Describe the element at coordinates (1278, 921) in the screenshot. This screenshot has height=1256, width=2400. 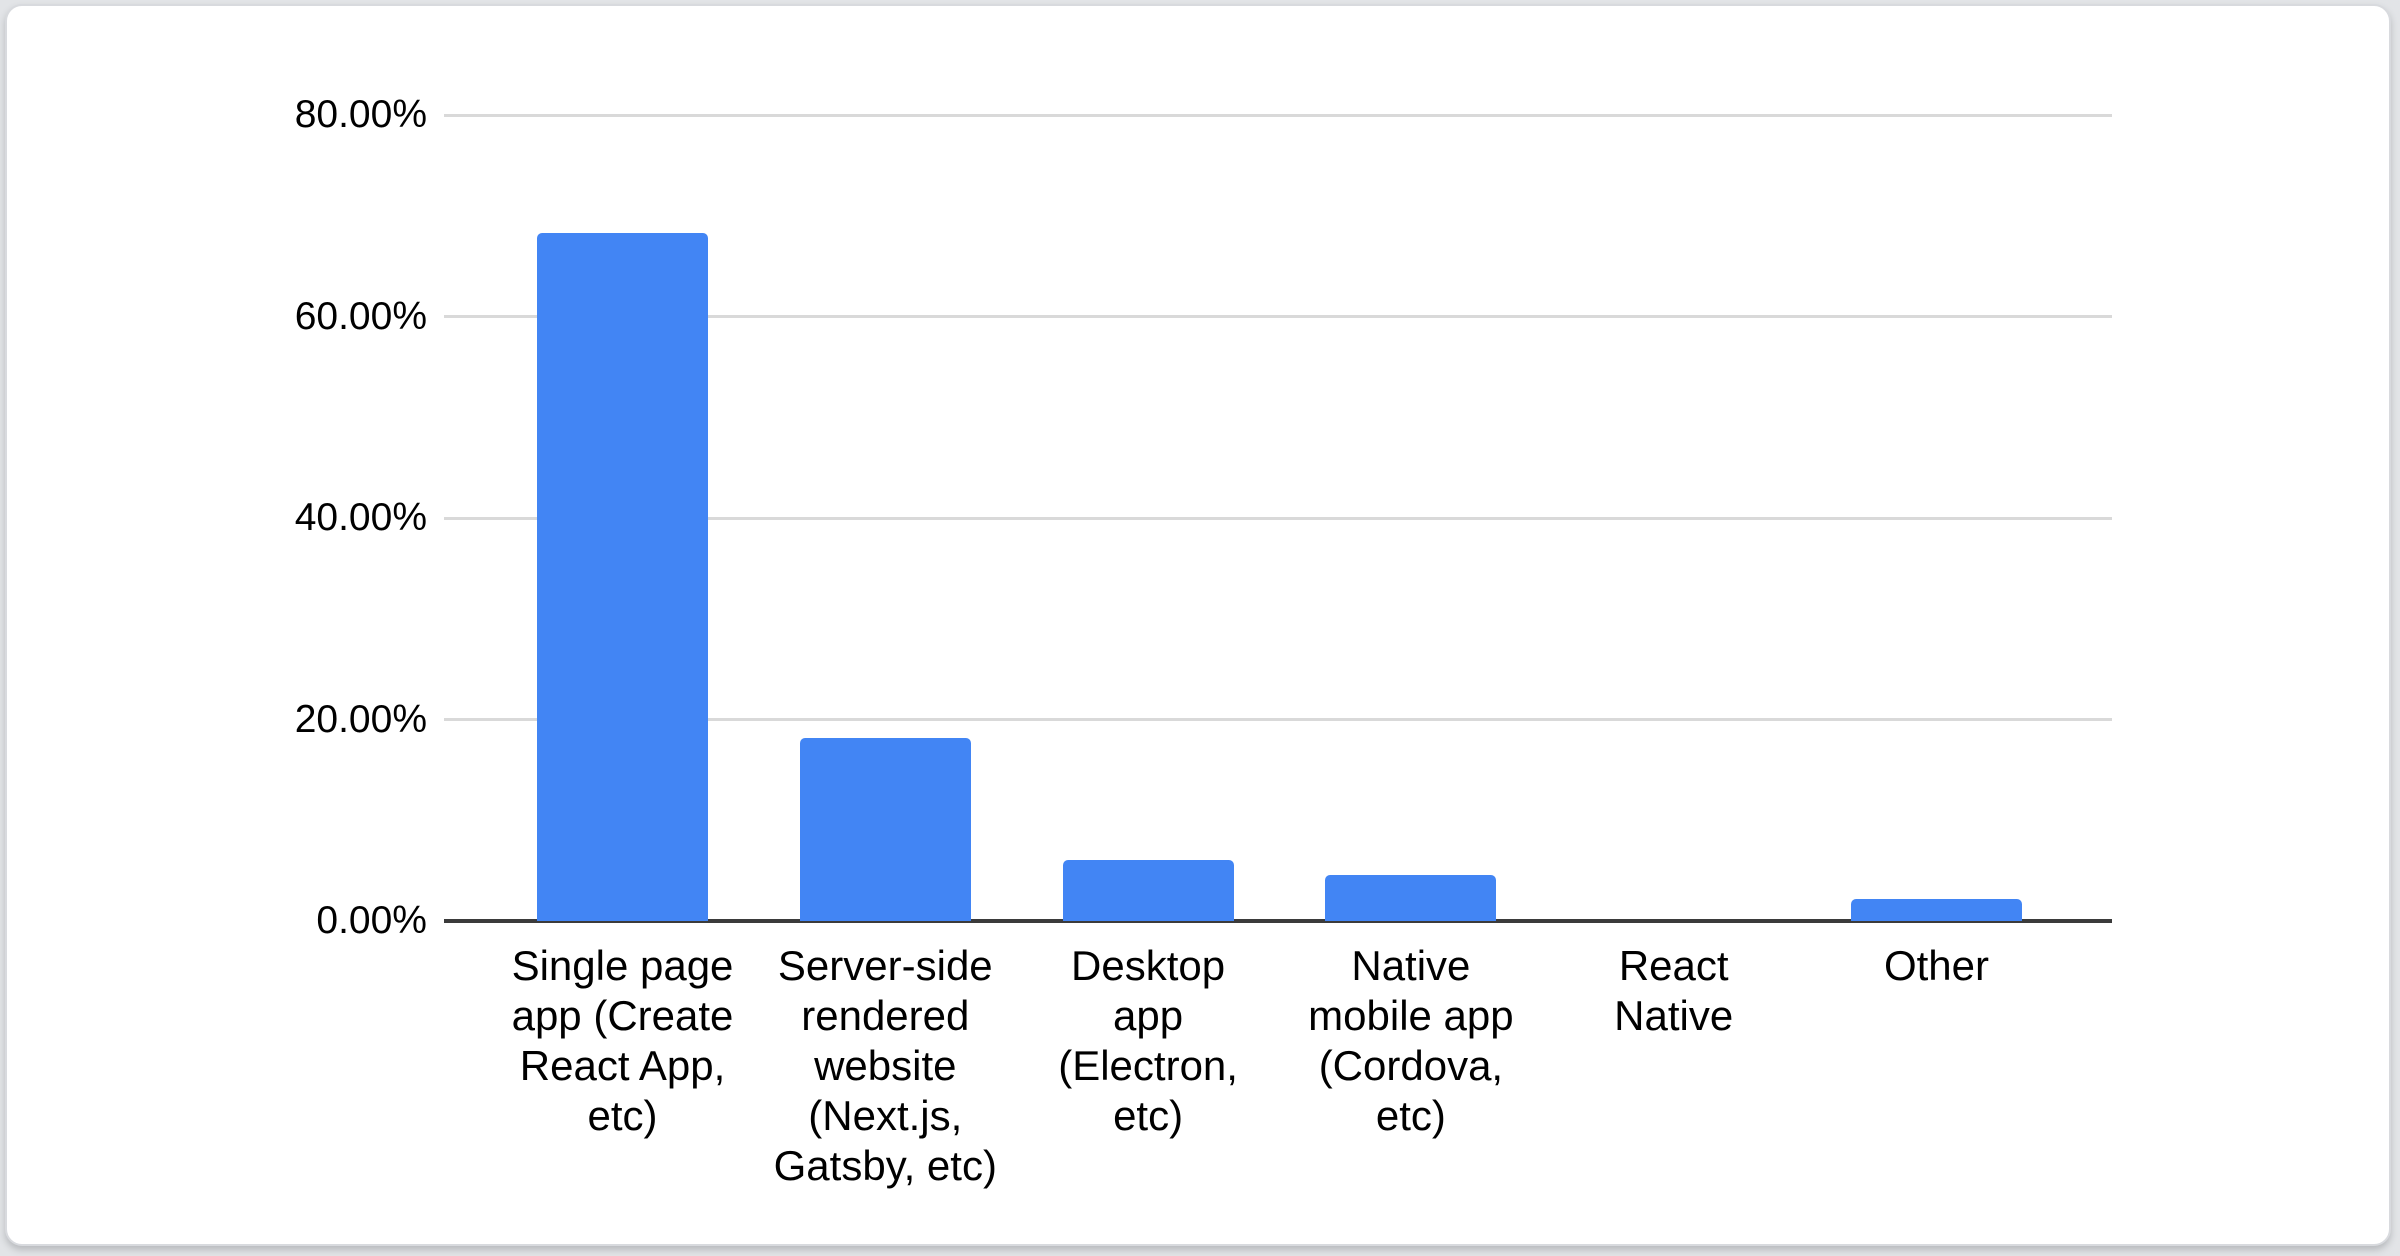
I see `x-axis-baseline` at that location.